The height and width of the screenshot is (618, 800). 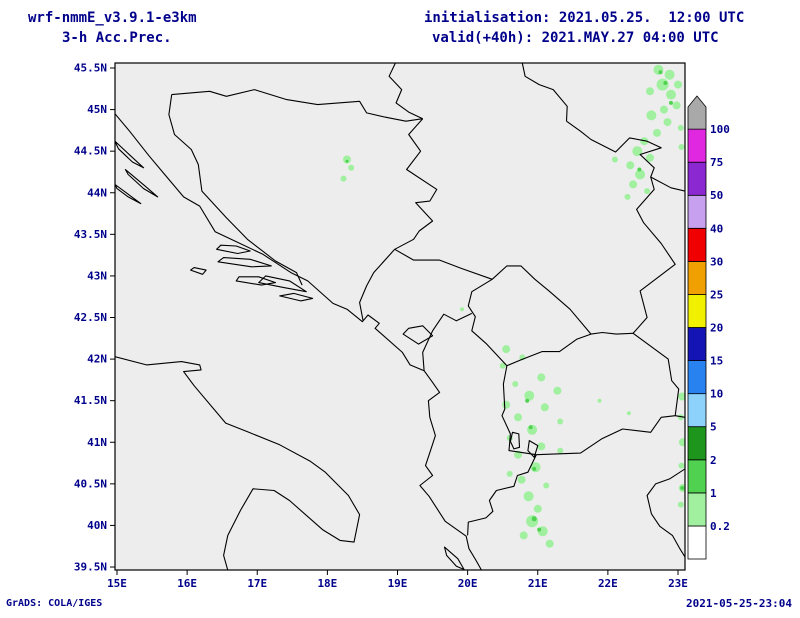 What do you see at coordinates (538, 583) in the screenshot?
I see `lon-tick-label: 21E` at bounding box center [538, 583].